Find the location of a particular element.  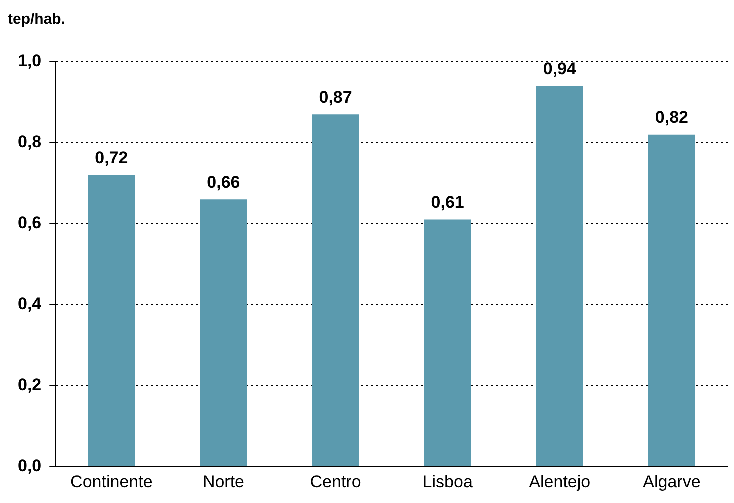

y-axis-title: tep/hab. is located at coordinates (37, 19).